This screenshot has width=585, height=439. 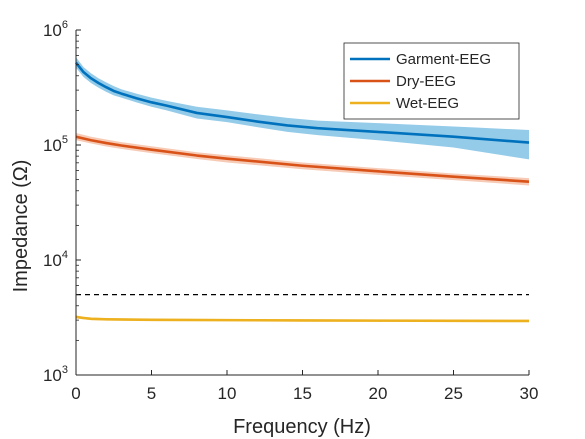 What do you see at coordinates (427, 103) in the screenshot?
I see `legend-label: Wet-EEG` at bounding box center [427, 103].